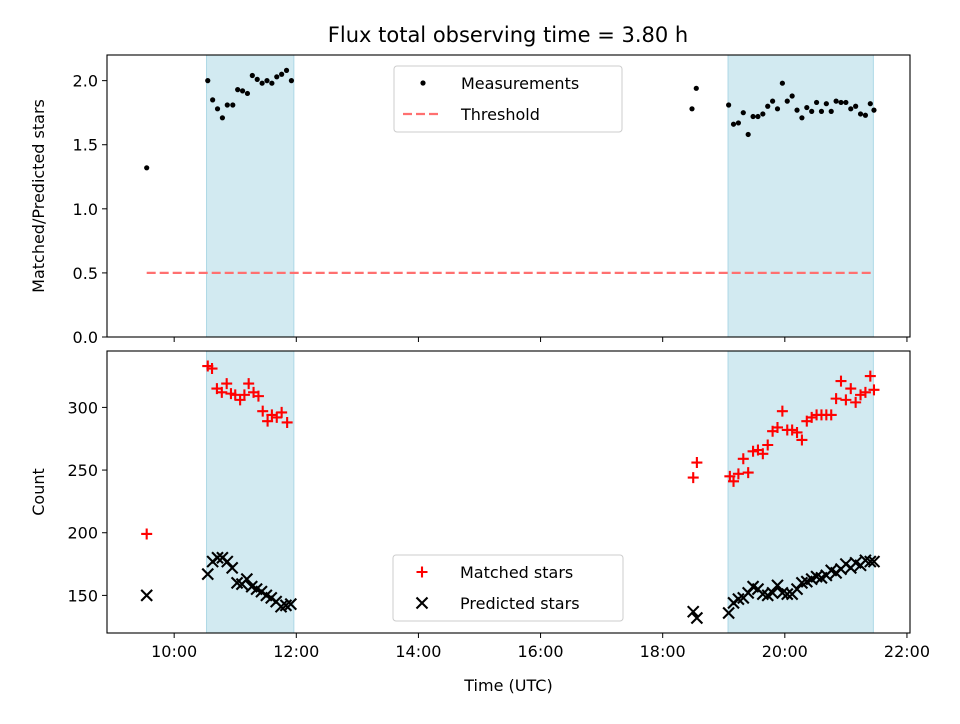 The width and height of the screenshot is (960, 724). What do you see at coordinates (508, 35) in the screenshot?
I see `figure-title: Flux total observing time = 3.80 h` at bounding box center [508, 35].